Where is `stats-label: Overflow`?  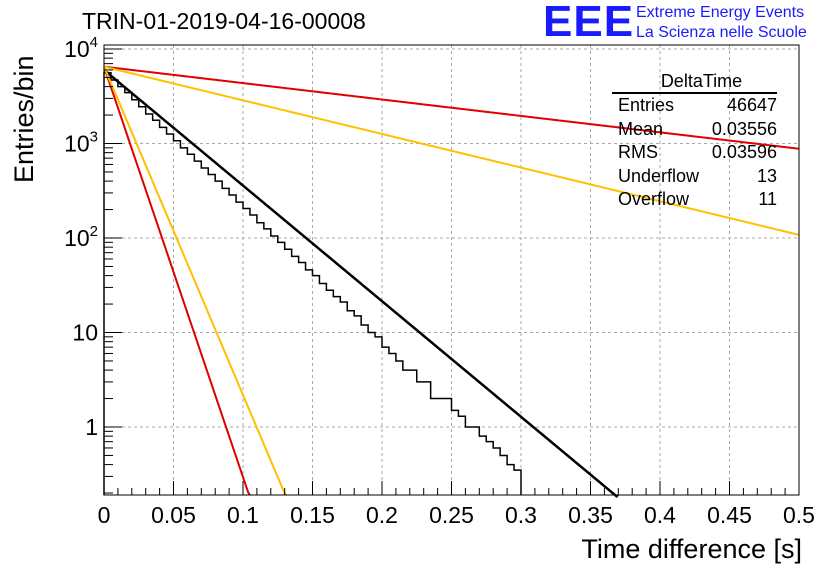
stats-label: Overflow is located at coordinates (654, 199).